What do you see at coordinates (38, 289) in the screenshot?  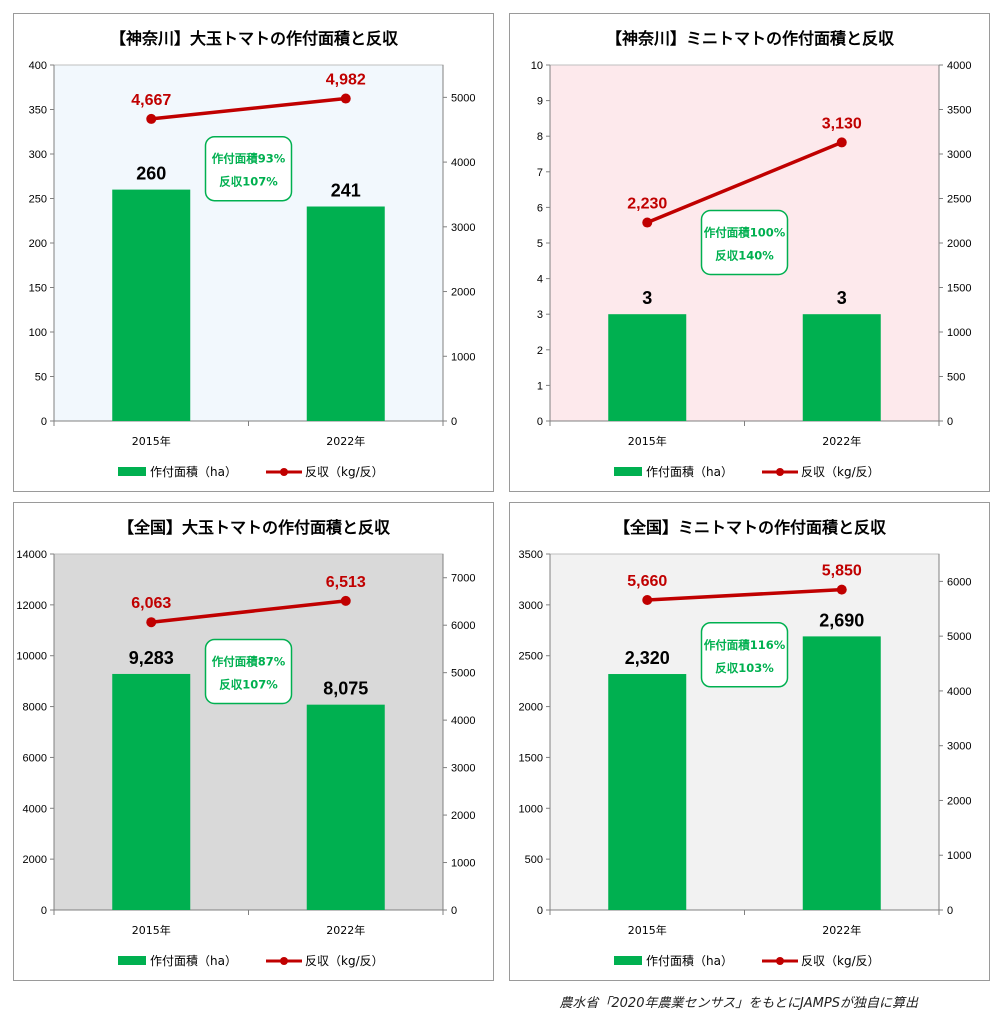 I see `y-tick-label-left: 150` at bounding box center [38, 289].